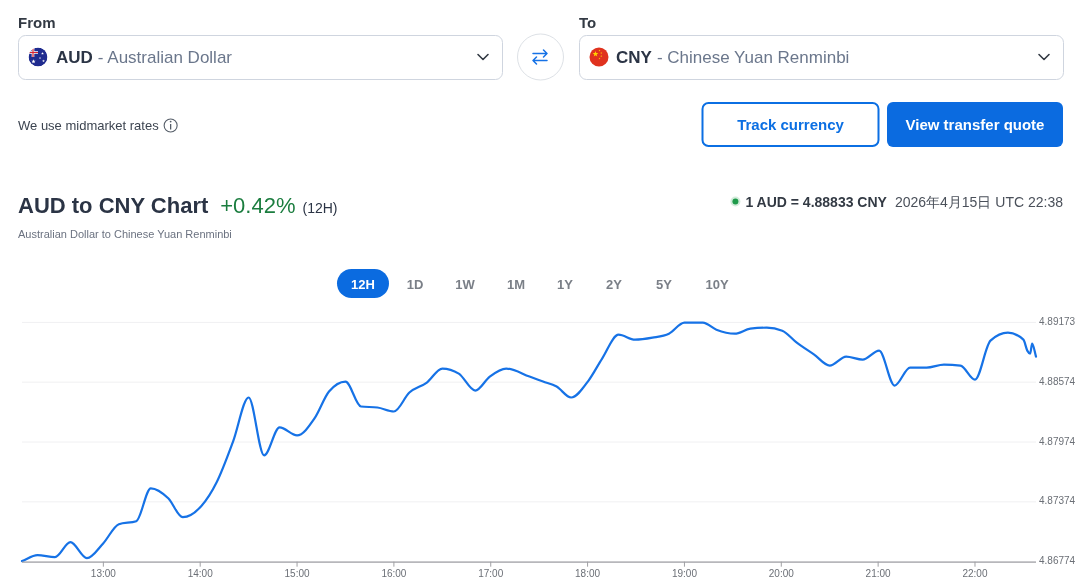 The width and height of the screenshot is (1080, 583). Describe the element at coordinates (465, 284) in the screenshot. I see `text: 1W` at that location.